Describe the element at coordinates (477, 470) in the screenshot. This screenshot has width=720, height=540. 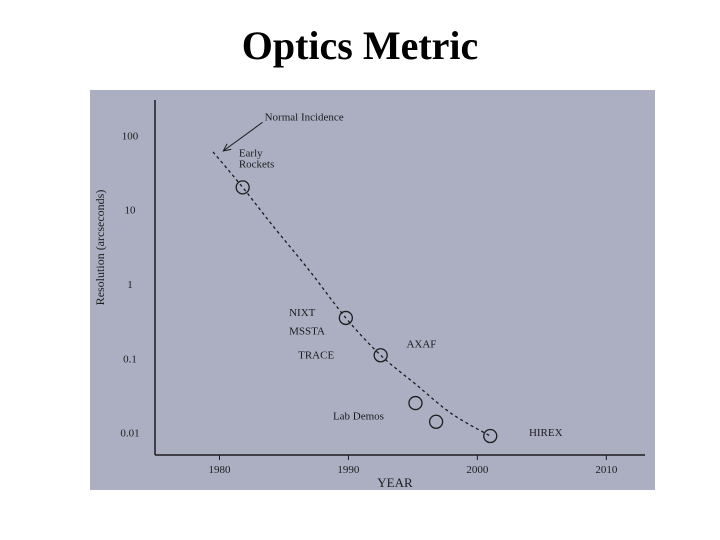
I see `x-tick-label: 2000` at that location.